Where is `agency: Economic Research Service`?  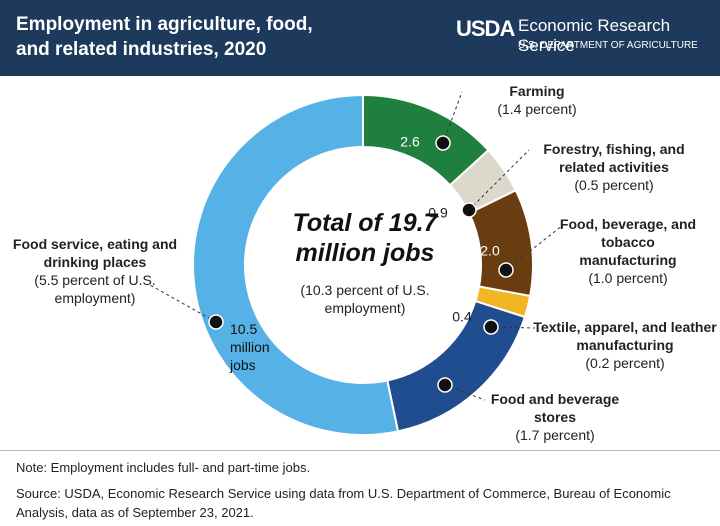 agency: Economic Research Service is located at coordinates (594, 35).